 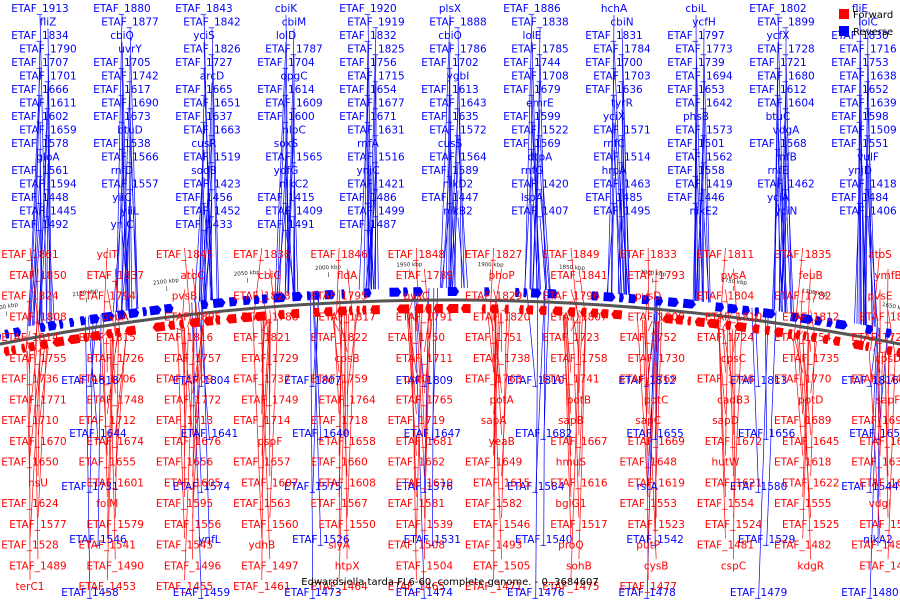 What do you see at coordinates (192, 483) in the screenshot?
I see `forward-gene-label: ETAF_1605` at bounding box center [192, 483].